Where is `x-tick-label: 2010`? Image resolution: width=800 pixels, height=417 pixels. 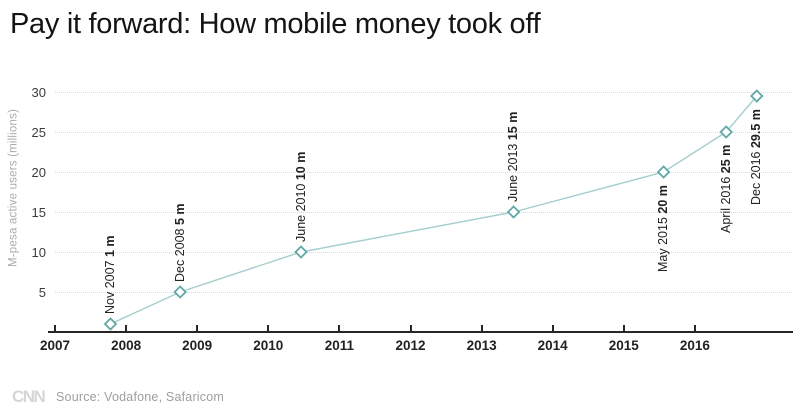 x-tick-label: 2010 is located at coordinates (268, 345).